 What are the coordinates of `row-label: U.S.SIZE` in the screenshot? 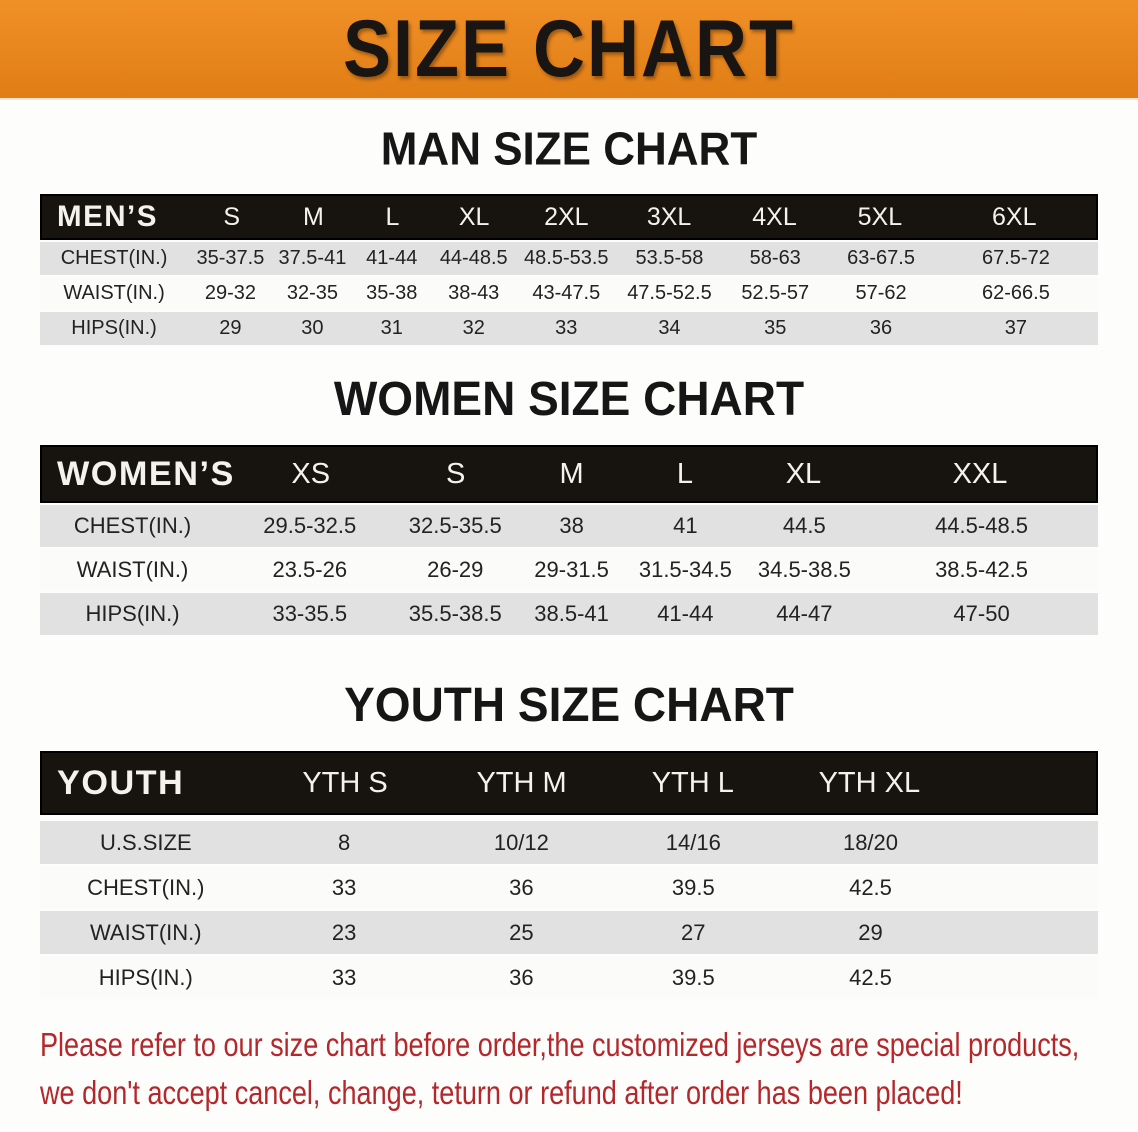 It's located at (145, 842).